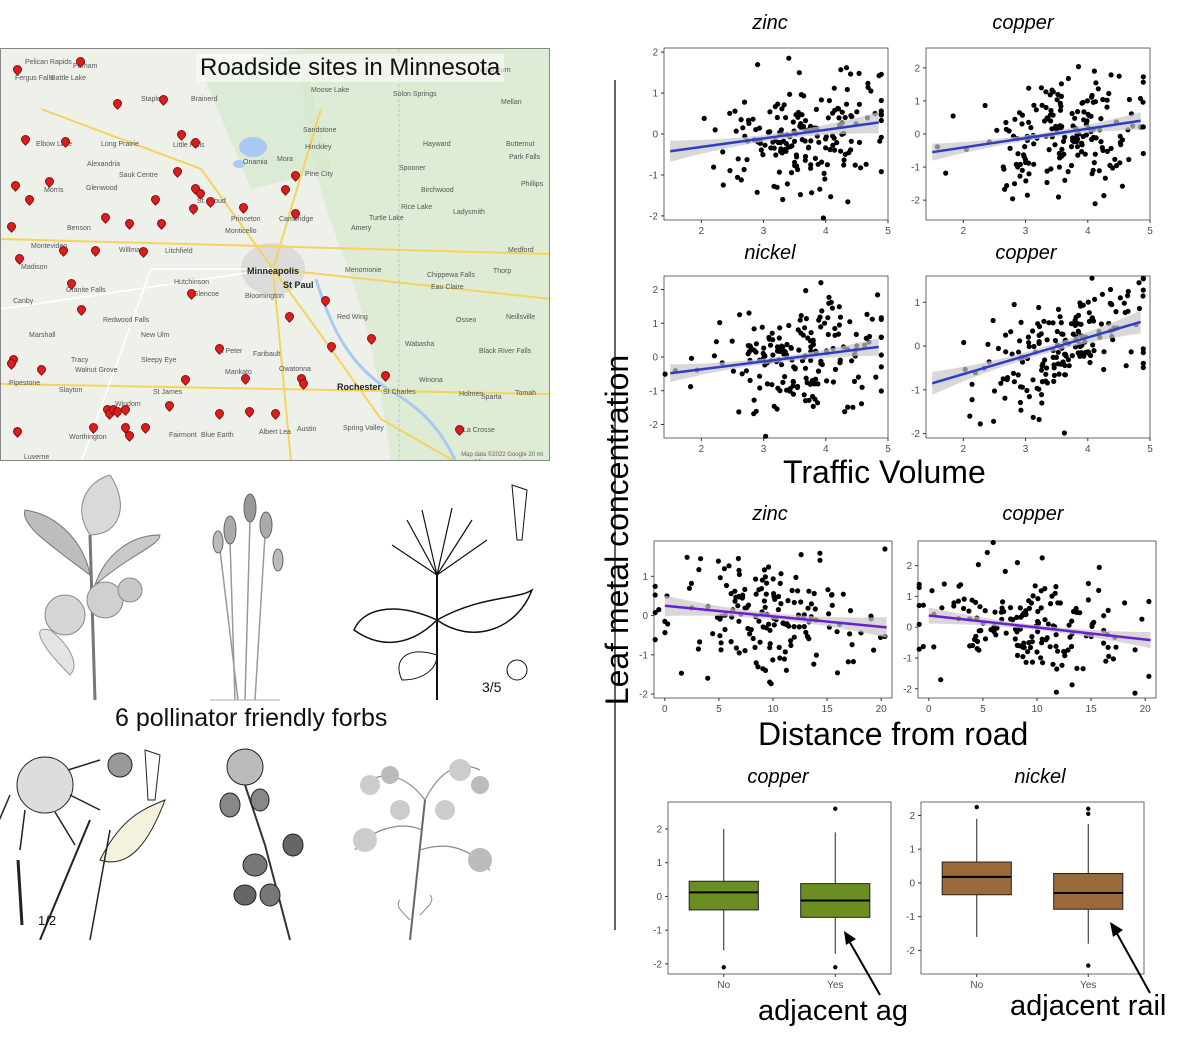  Describe the element at coordinates (83, 844) in the screenshot. I see `coneflower-drawing-icon: 1/2` at that location.